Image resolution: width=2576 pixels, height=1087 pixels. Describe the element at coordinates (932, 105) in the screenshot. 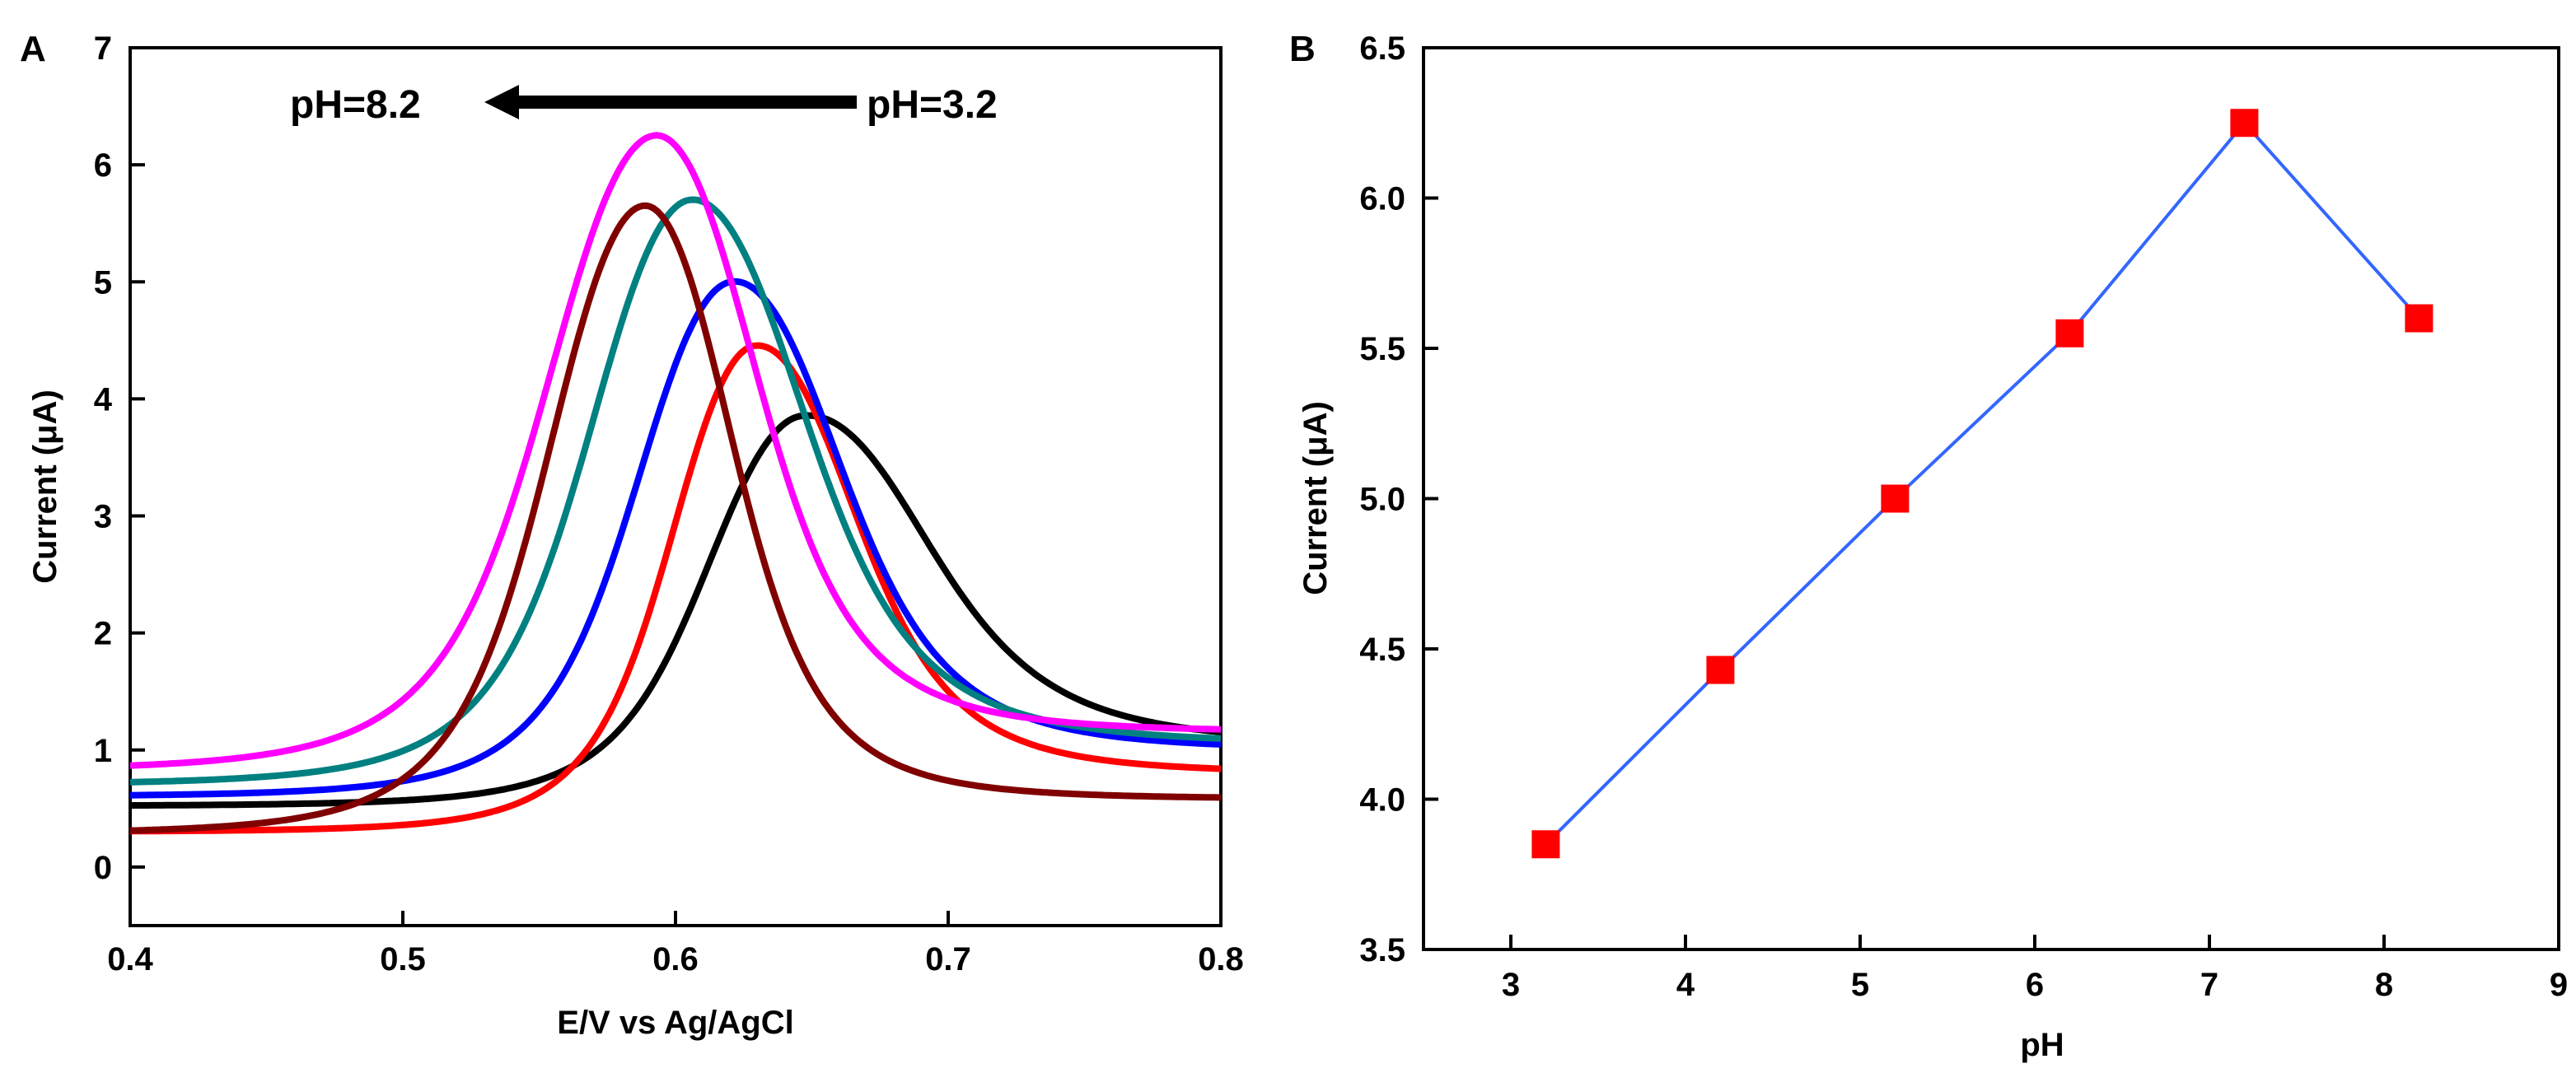

I see `annotation-right-text: pH=3.2` at that location.